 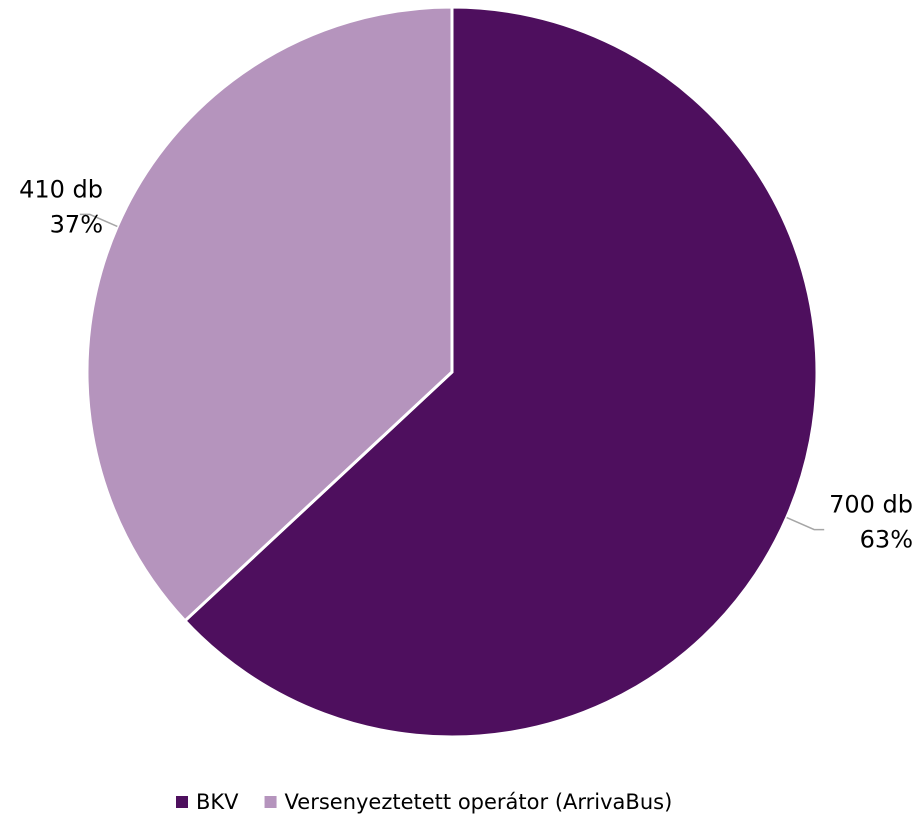 What do you see at coordinates (479, 802) in the screenshot?
I see `legend-label: Versenyeztetett operátor (ArrivaBus)` at bounding box center [479, 802].